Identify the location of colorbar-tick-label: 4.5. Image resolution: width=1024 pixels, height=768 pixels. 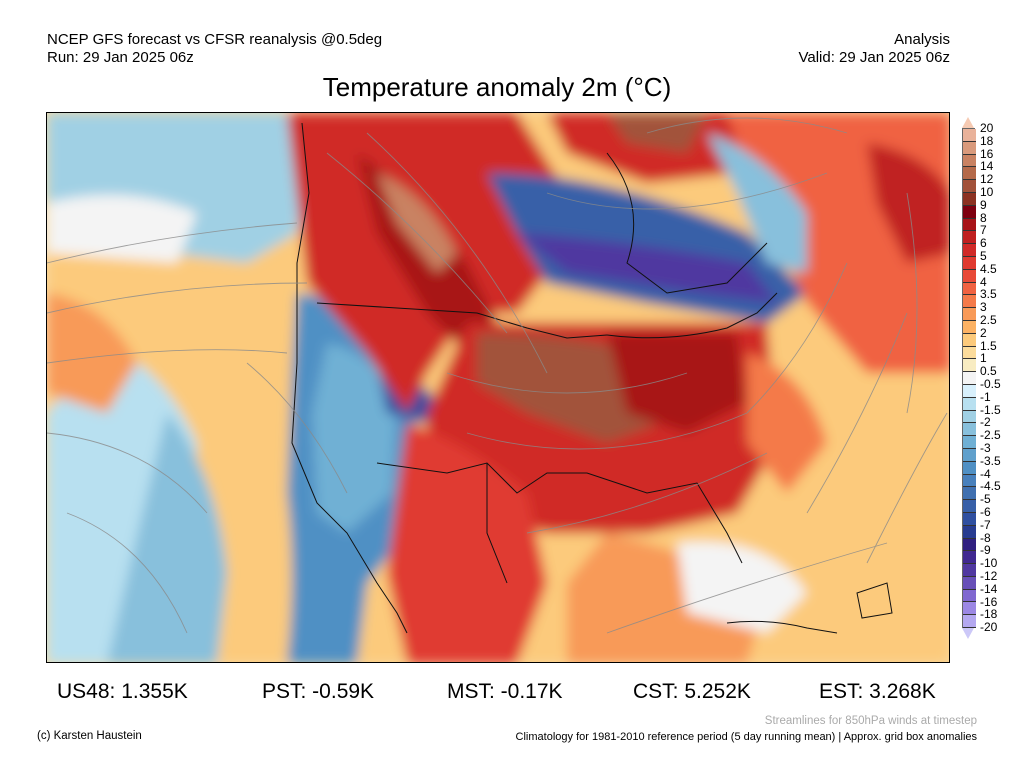
(988, 268).